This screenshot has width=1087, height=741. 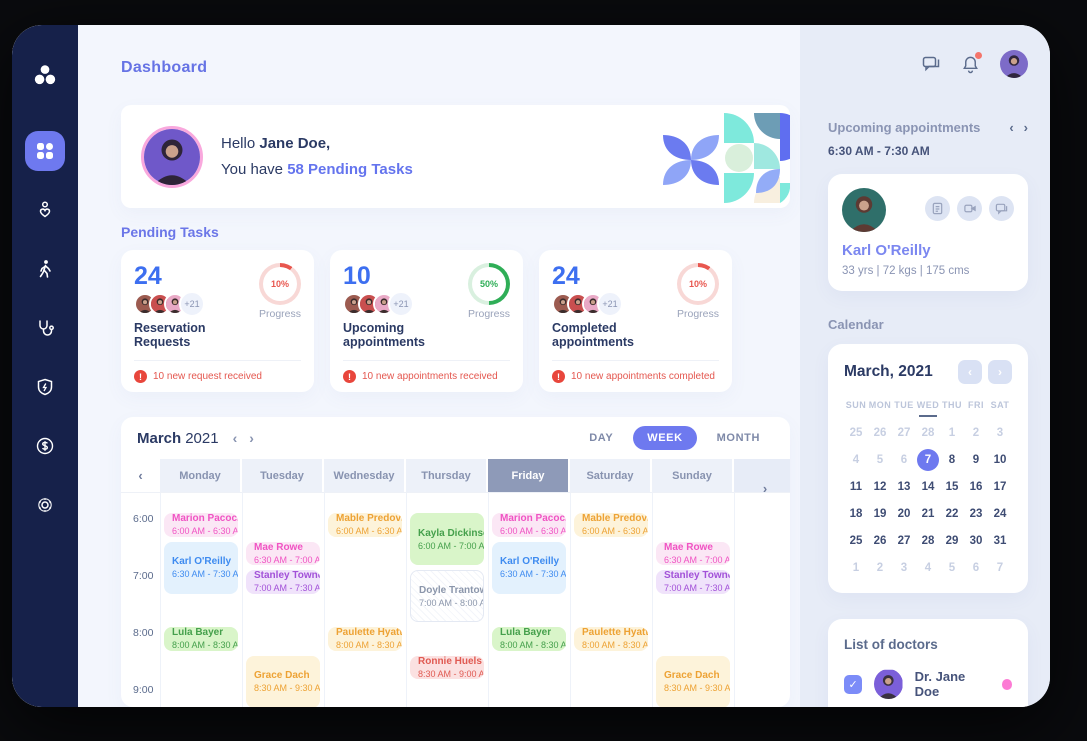 I want to click on prev-month-icon: ‹, so click(x=235, y=438).